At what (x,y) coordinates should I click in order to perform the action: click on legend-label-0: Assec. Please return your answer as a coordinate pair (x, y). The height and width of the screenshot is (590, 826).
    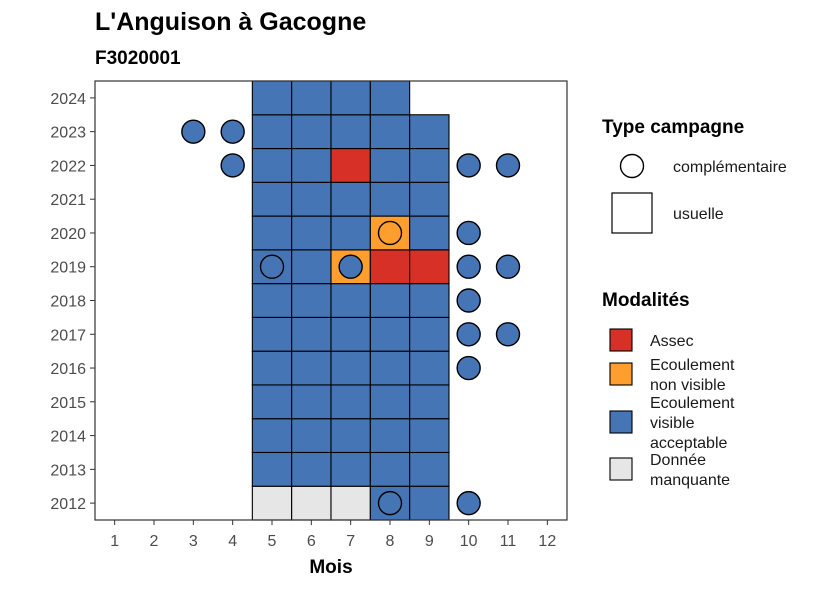
    Looking at the image, I should click on (672, 341).